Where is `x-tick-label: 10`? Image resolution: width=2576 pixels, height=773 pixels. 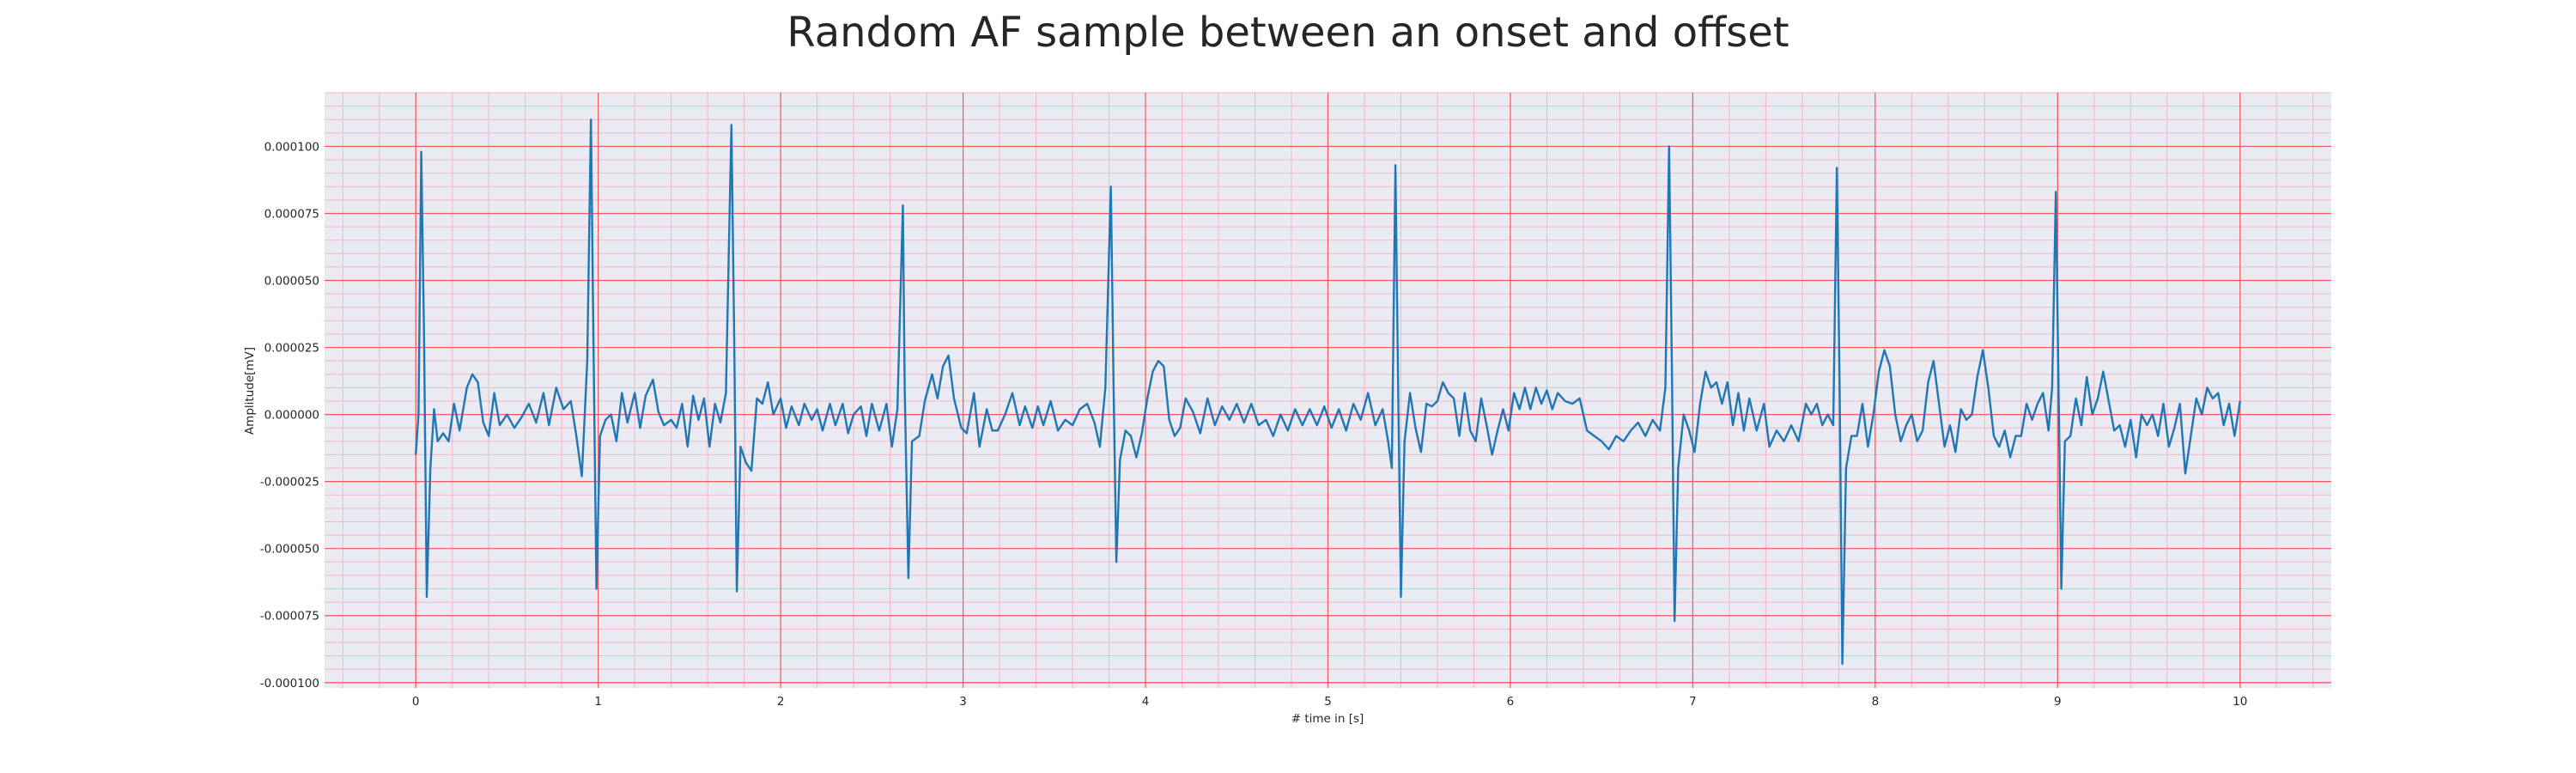
x-tick-label: 10 is located at coordinates (2240, 702).